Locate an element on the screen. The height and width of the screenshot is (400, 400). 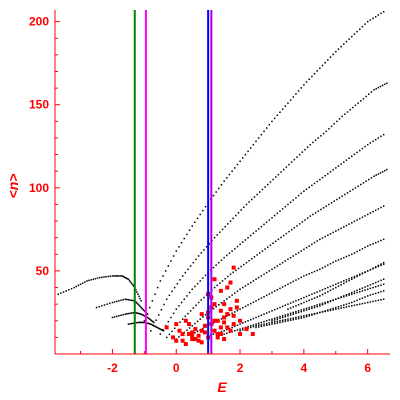
curve-2-point is located at coordinates (130, 313).